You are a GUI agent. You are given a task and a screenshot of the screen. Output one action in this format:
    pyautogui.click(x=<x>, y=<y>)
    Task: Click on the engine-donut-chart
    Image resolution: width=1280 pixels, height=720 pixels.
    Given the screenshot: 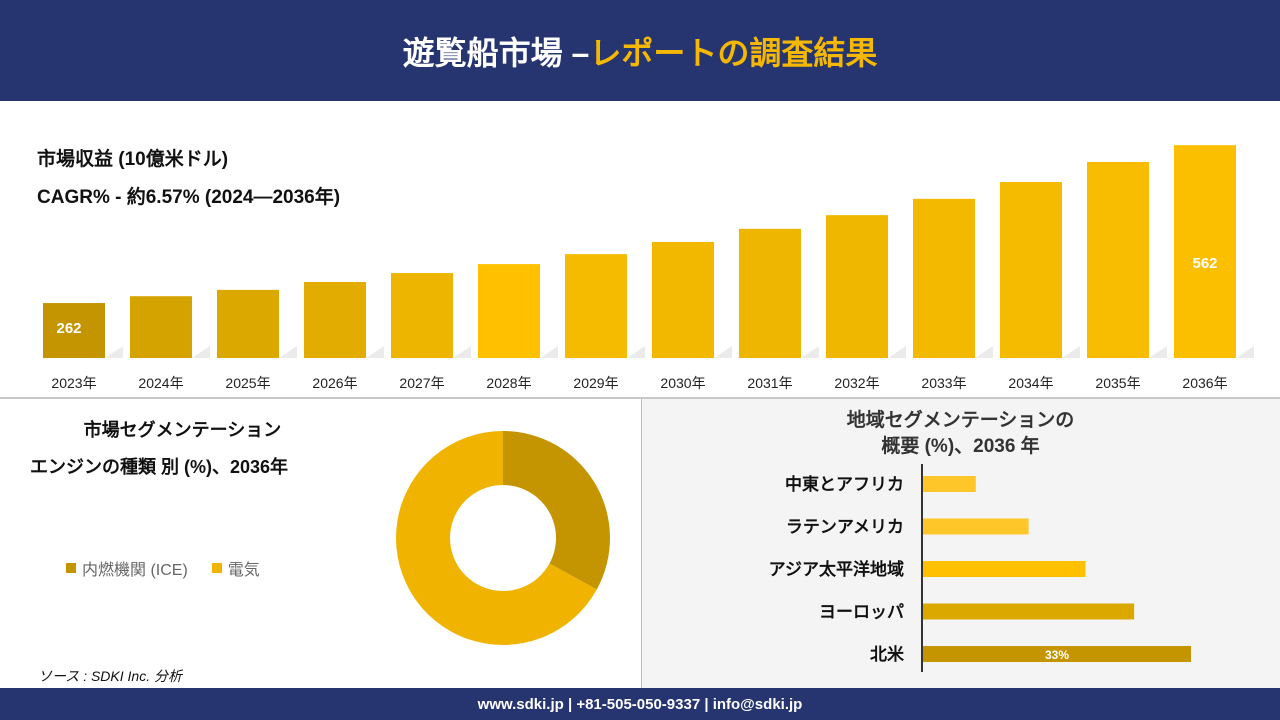 What is the action you would take?
    pyautogui.click(x=503, y=538)
    